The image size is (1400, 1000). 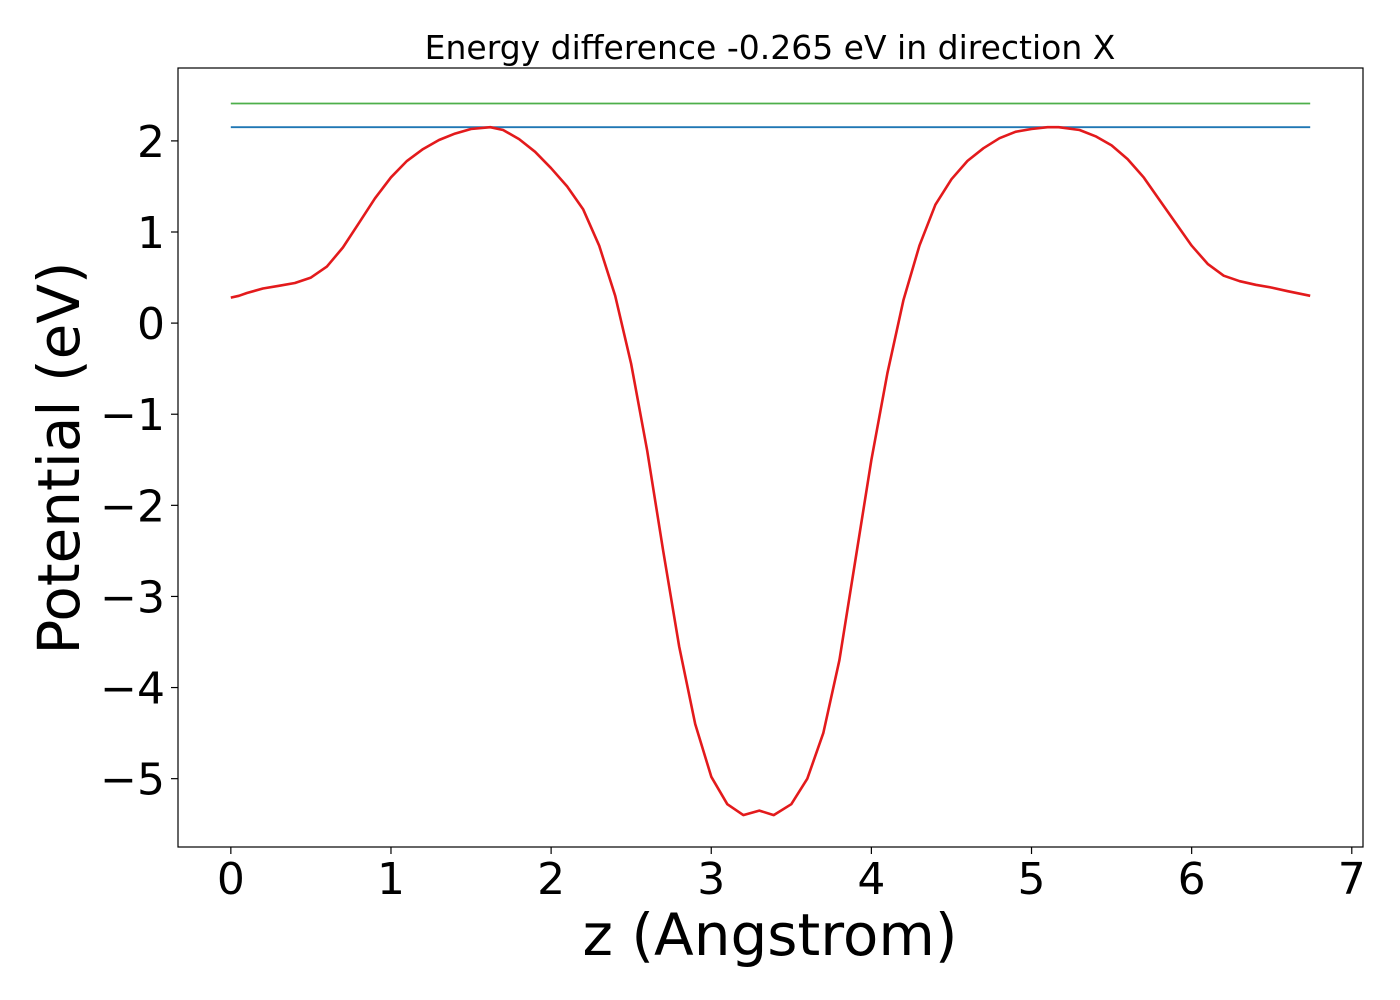 I want to click on y-tick-label: −2, so click(x=132, y=506).